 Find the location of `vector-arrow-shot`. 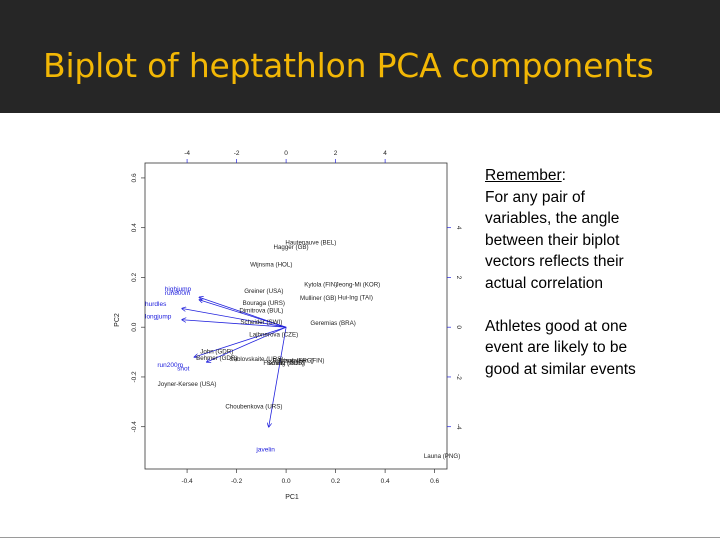

vector-arrow-shot is located at coordinates (247, 344).